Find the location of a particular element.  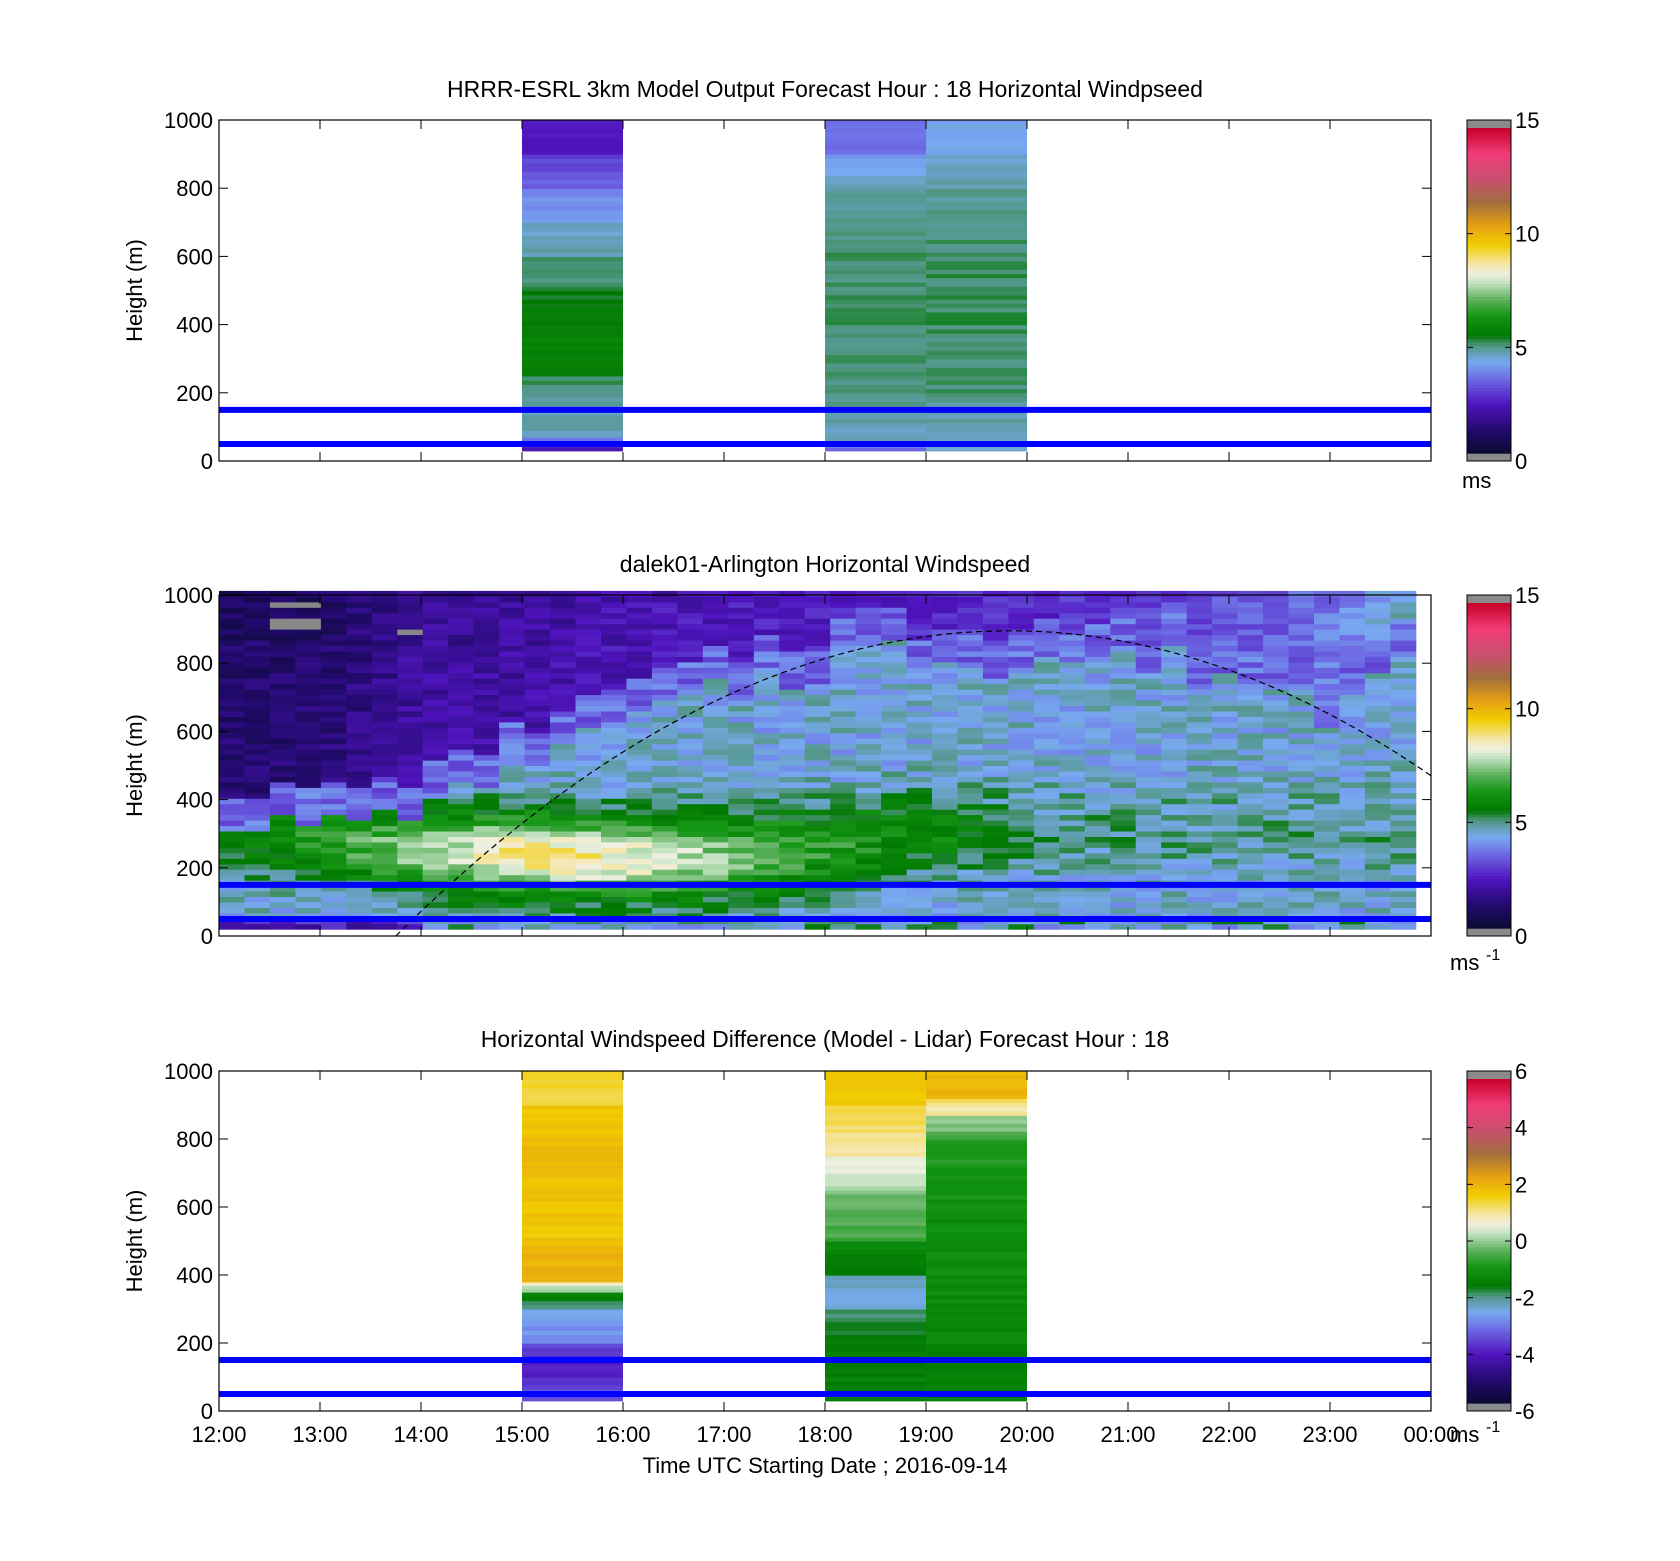

colorbar-tick-label: -4 is located at coordinates (1525, 1354).